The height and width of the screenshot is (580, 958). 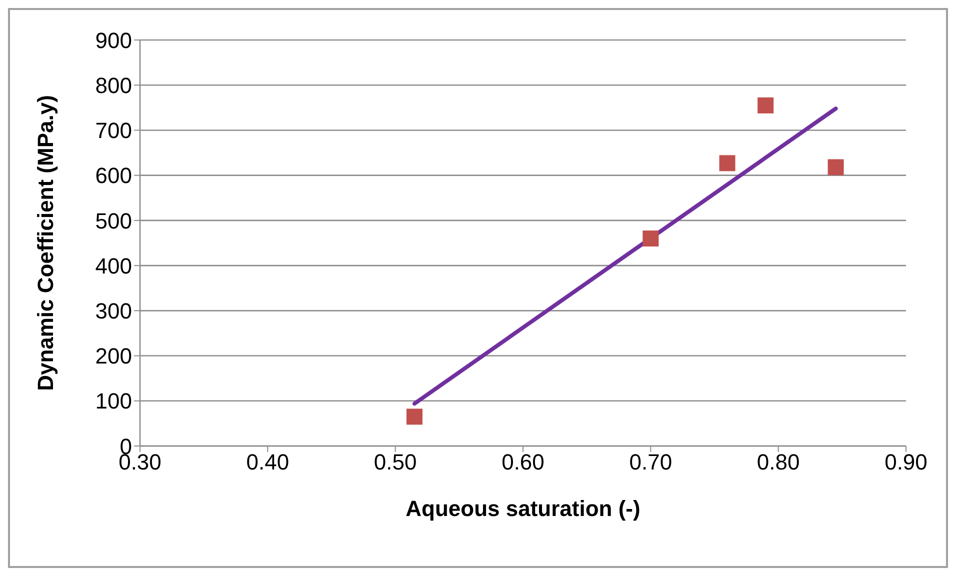 What do you see at coordinates (778, 462) in the screenshot?
I see `x-tick-label: 0.80` at bounding box center [778, 462].